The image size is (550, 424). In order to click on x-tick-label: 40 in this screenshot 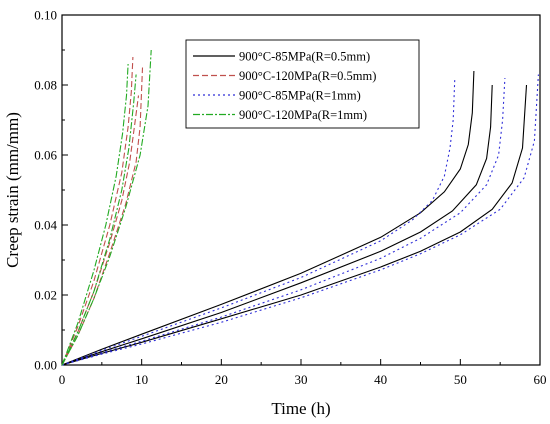, I will do `click(380, 379)`.